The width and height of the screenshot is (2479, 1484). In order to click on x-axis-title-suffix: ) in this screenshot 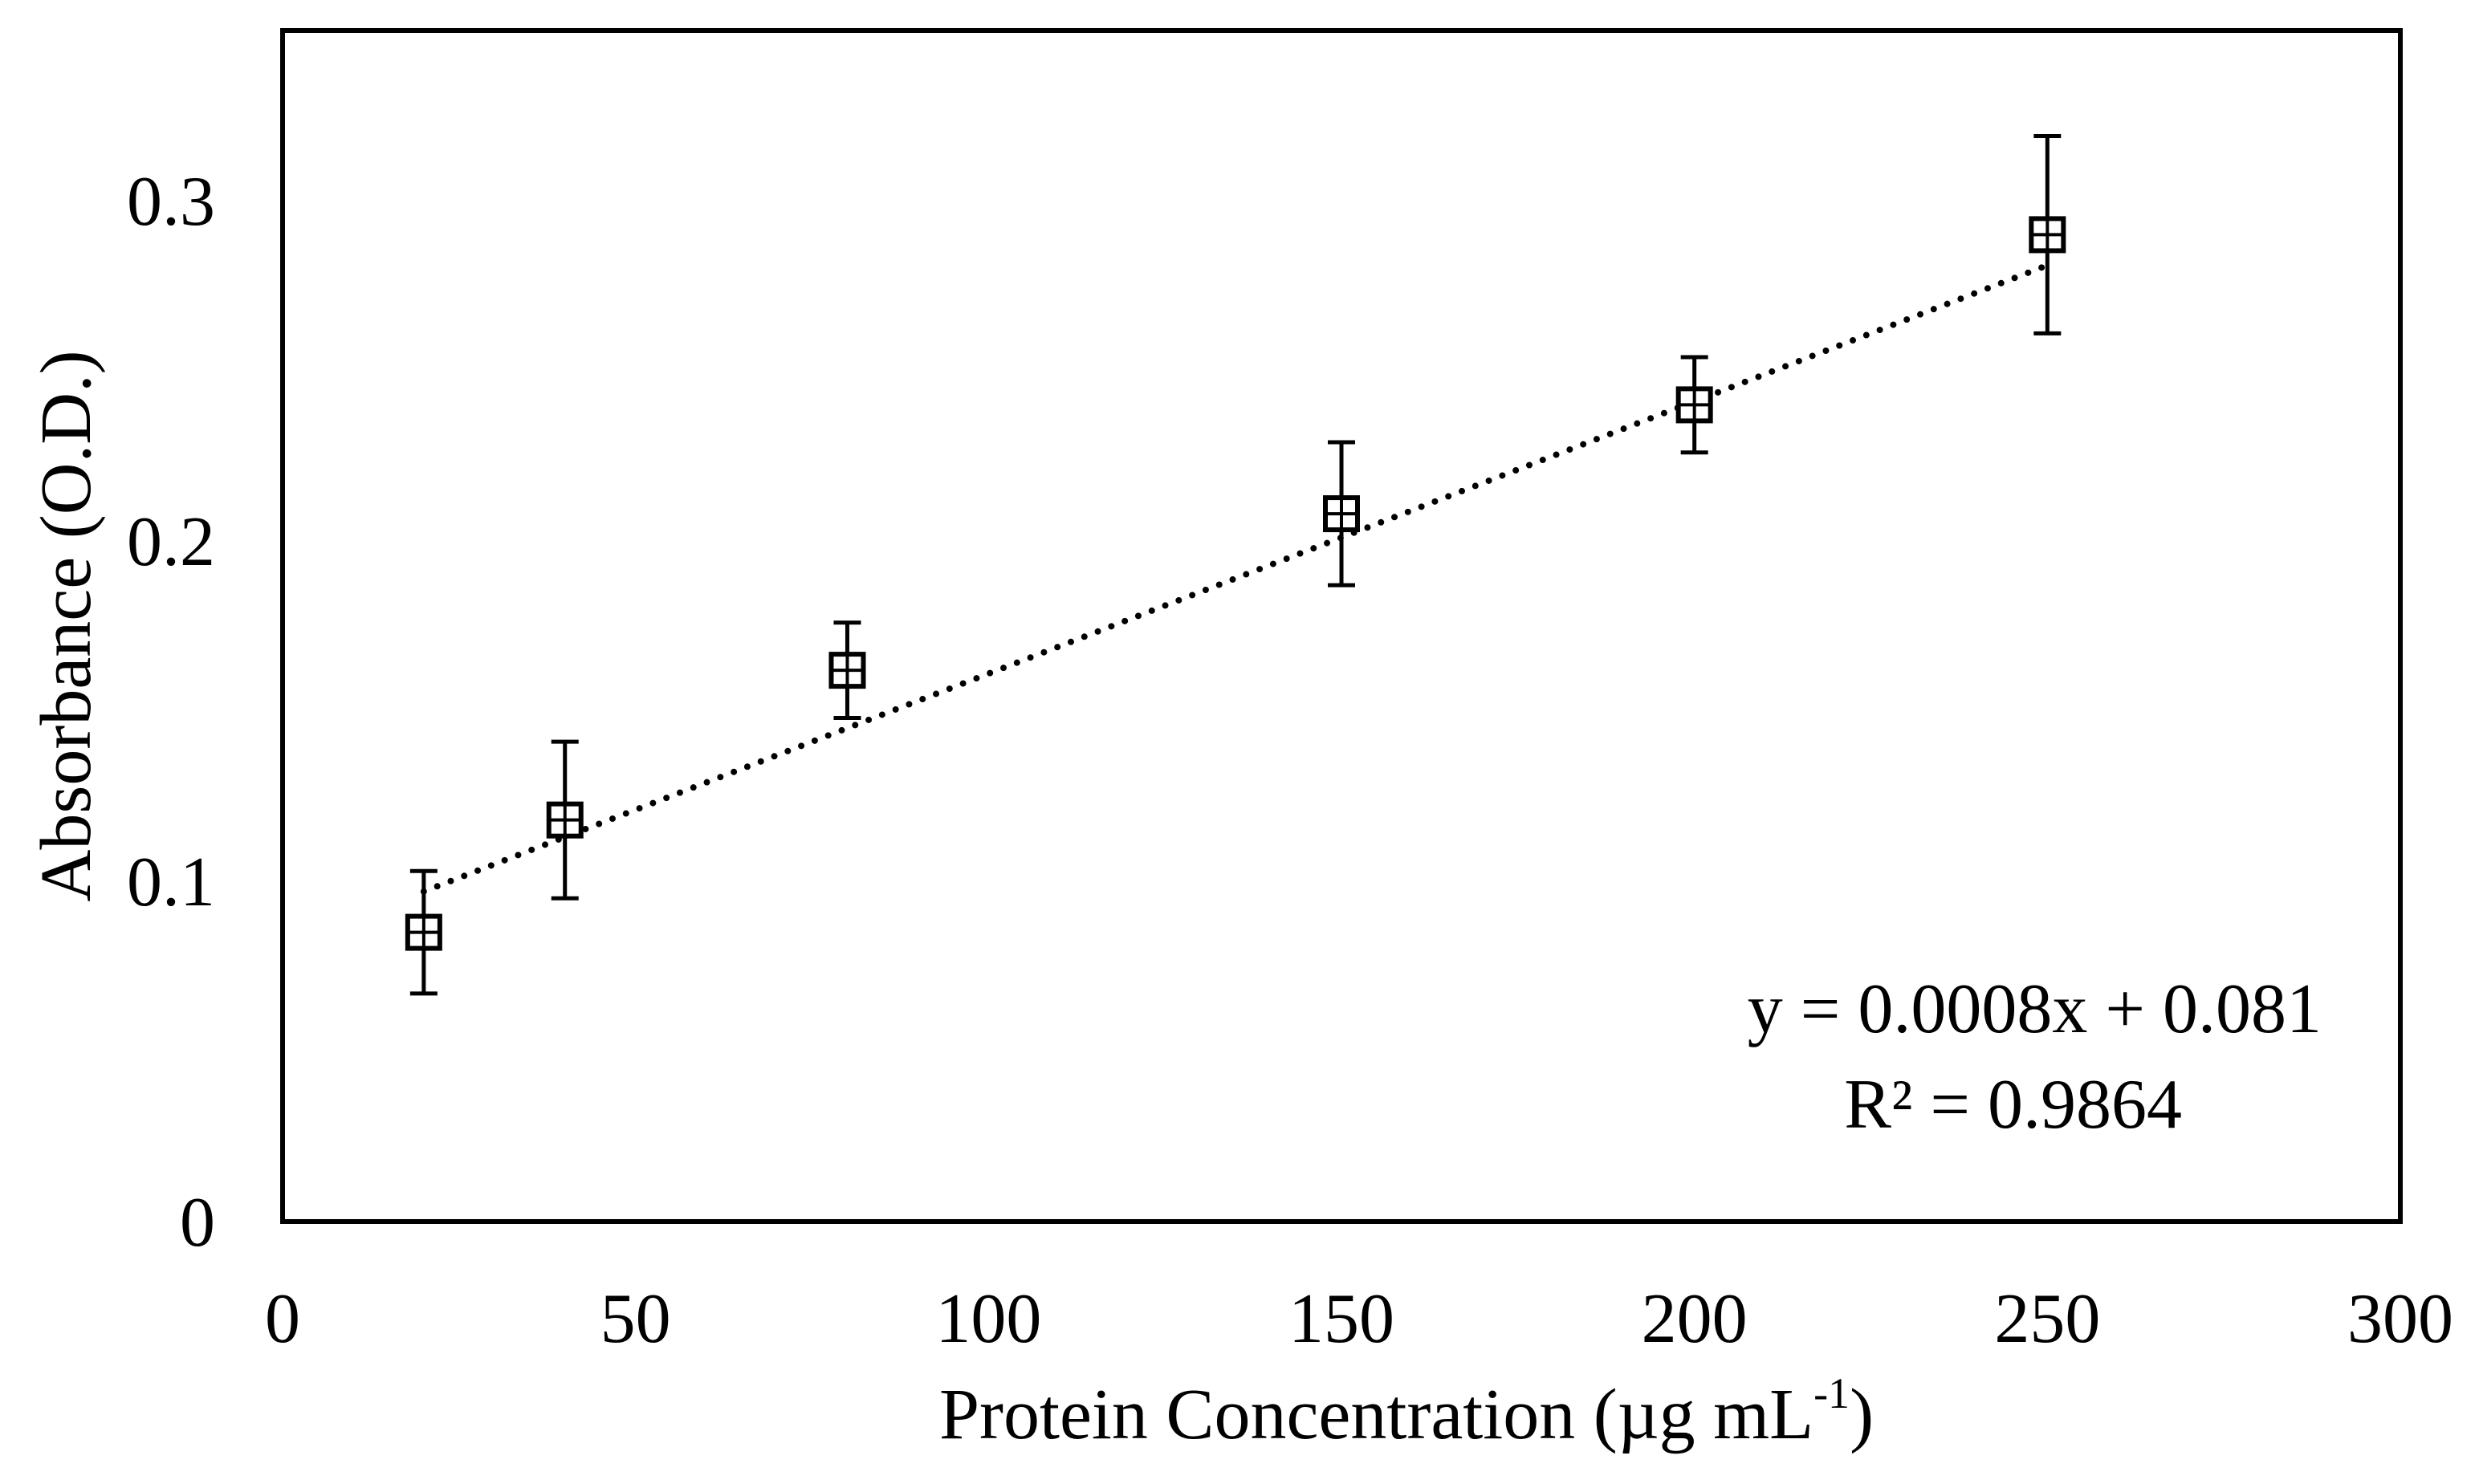, I will do `click(1862, 1414)`.